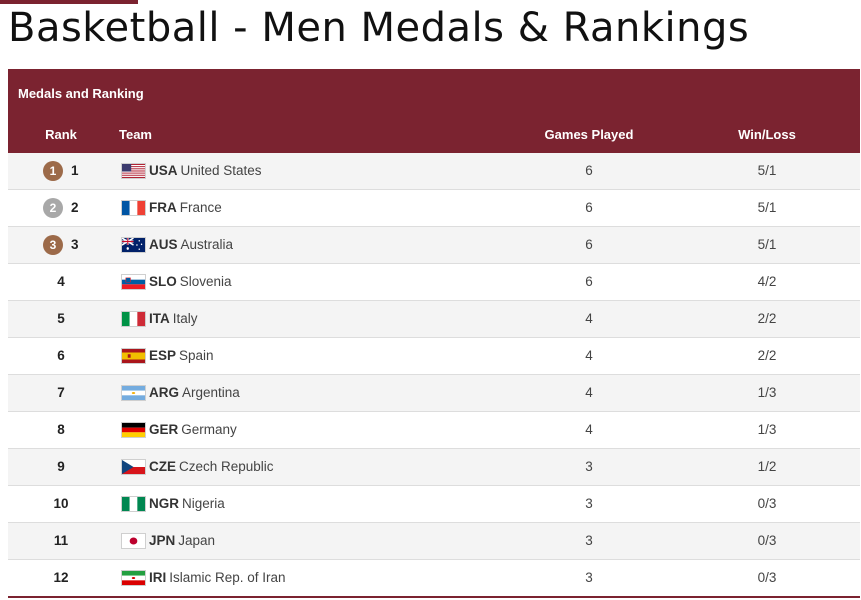 Image resolution: width=861 pixels, height=600 pixels. I want to click on esp-flag-icon, so click(133, 356).